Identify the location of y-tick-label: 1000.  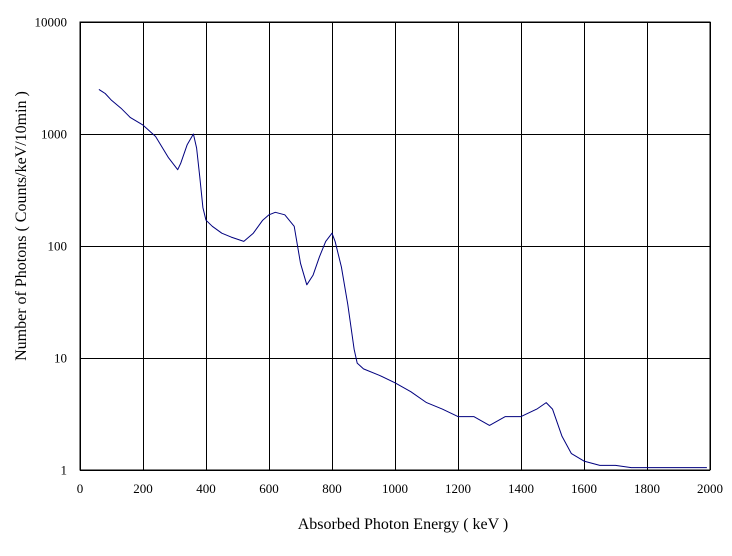
(54, 134).